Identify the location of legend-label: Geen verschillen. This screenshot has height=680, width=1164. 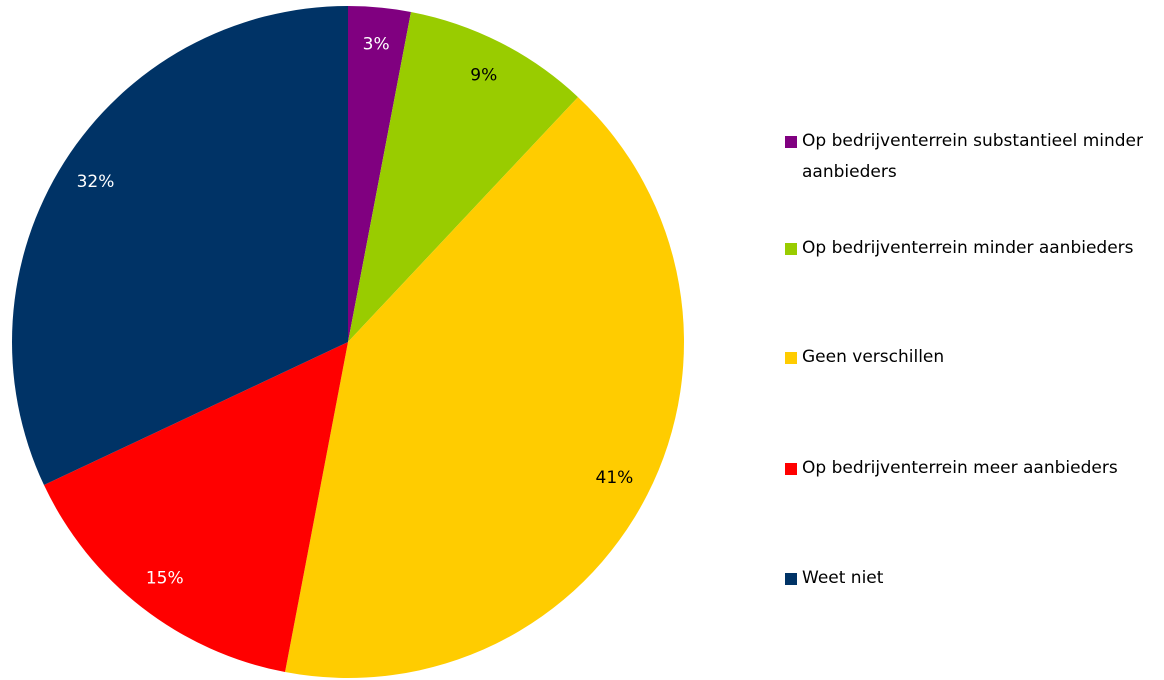
(873, 357).